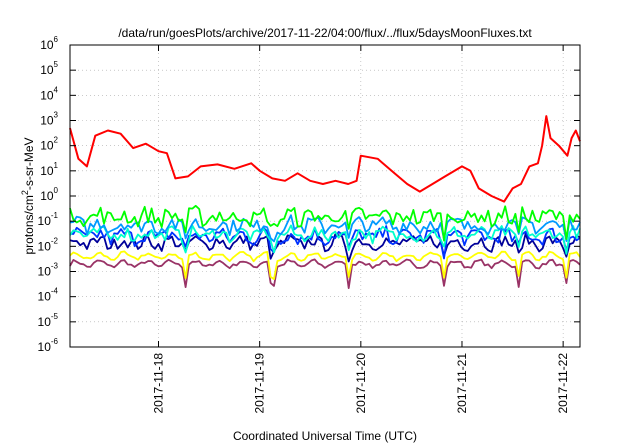 The height and width of the screenshot is (448, 640). Describe the element at coordinates (49, 169) in the screenshot. I see `y-tick-label: 10¹` at that location.